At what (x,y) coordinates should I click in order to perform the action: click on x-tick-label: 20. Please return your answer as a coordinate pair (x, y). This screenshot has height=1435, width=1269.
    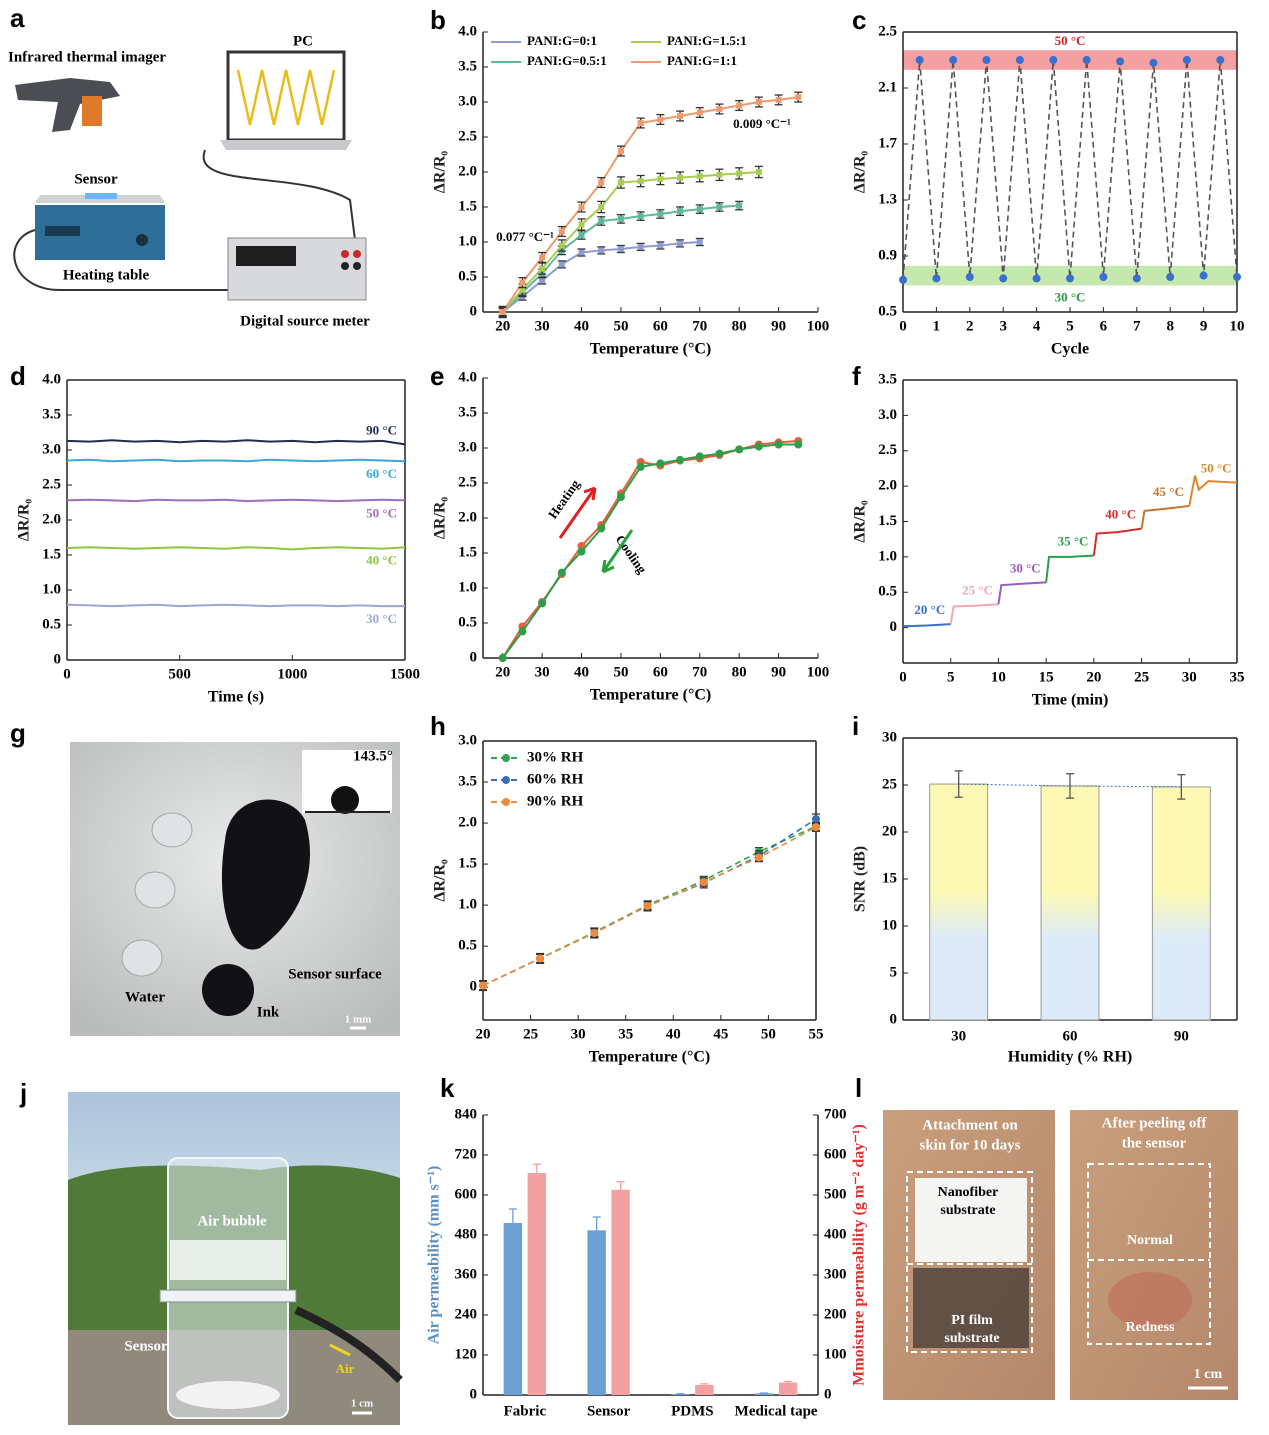
    Looking at the image, I should click on (483, 1034).